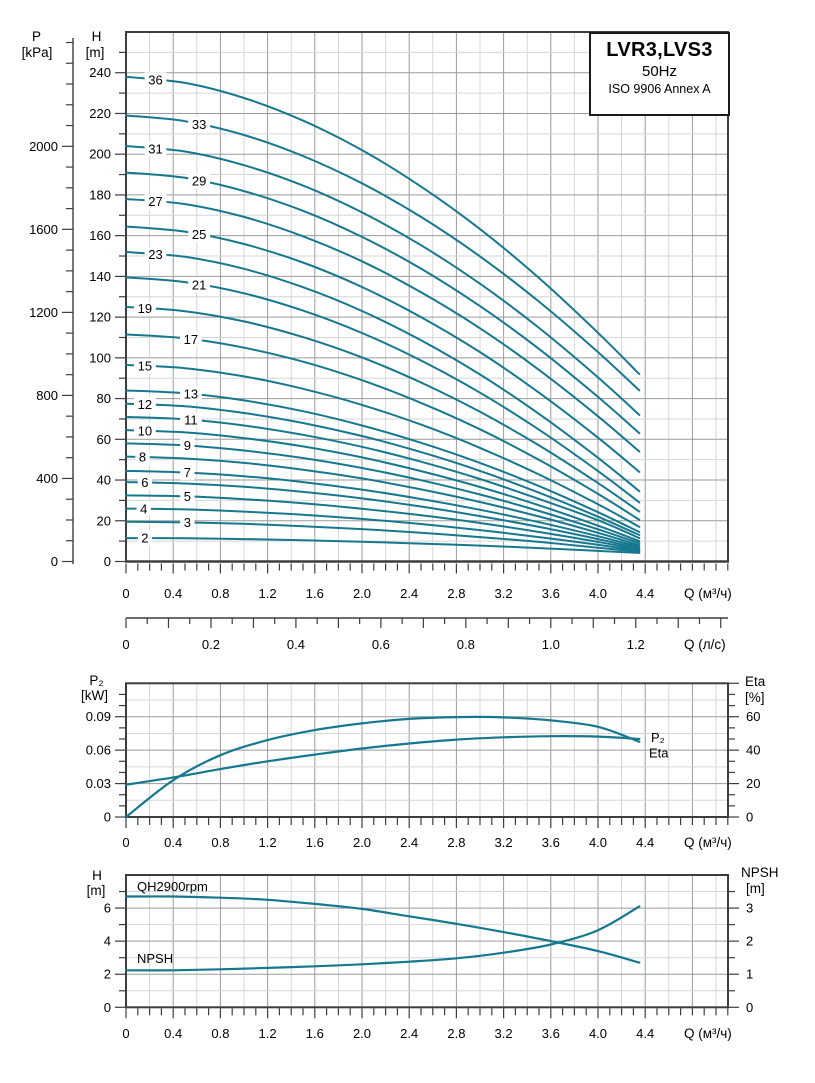 The width and height of the screenshot is (815, 1083). I want to click on svg-text: 27, so click(155, 201).